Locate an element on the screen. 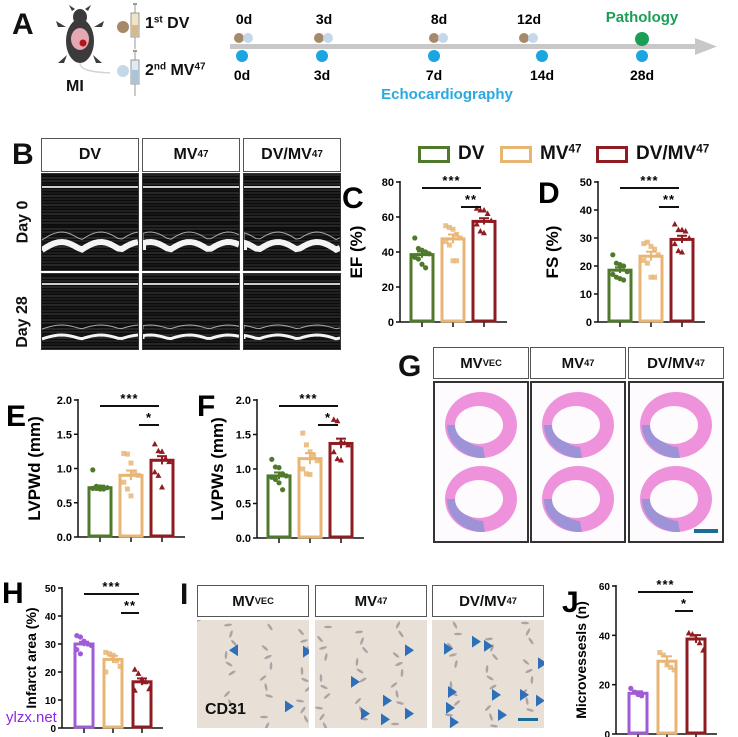  panel-letter-i: I is located at coordinates (184, 594).